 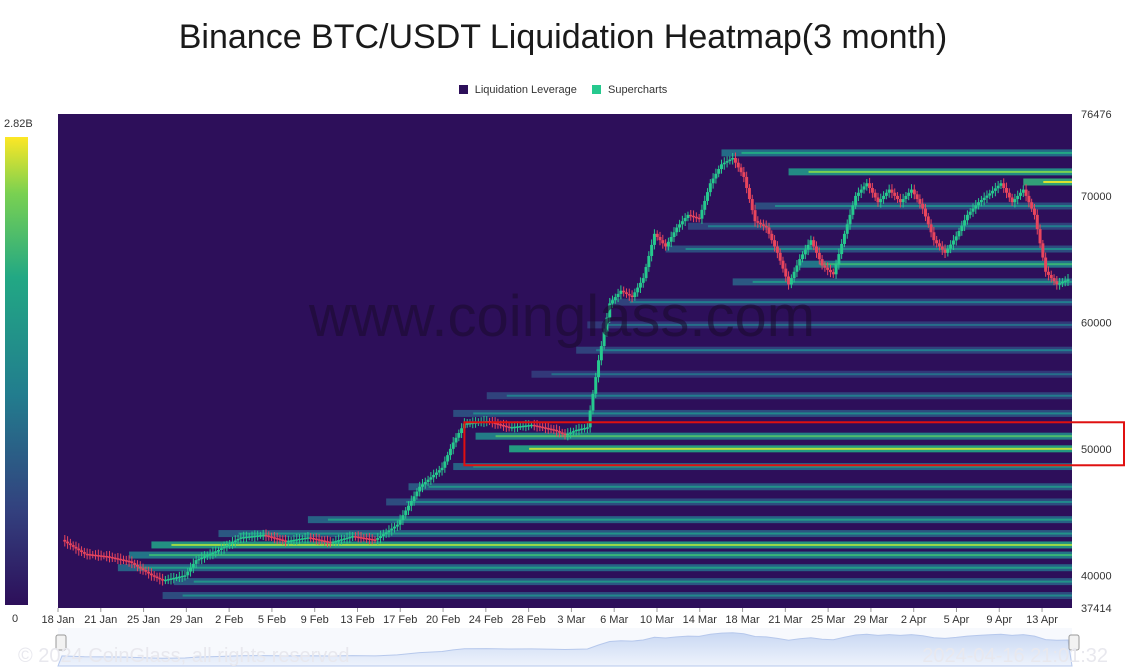 I want to click on y-tick-label: 60000, so click(x=1096, y=323).